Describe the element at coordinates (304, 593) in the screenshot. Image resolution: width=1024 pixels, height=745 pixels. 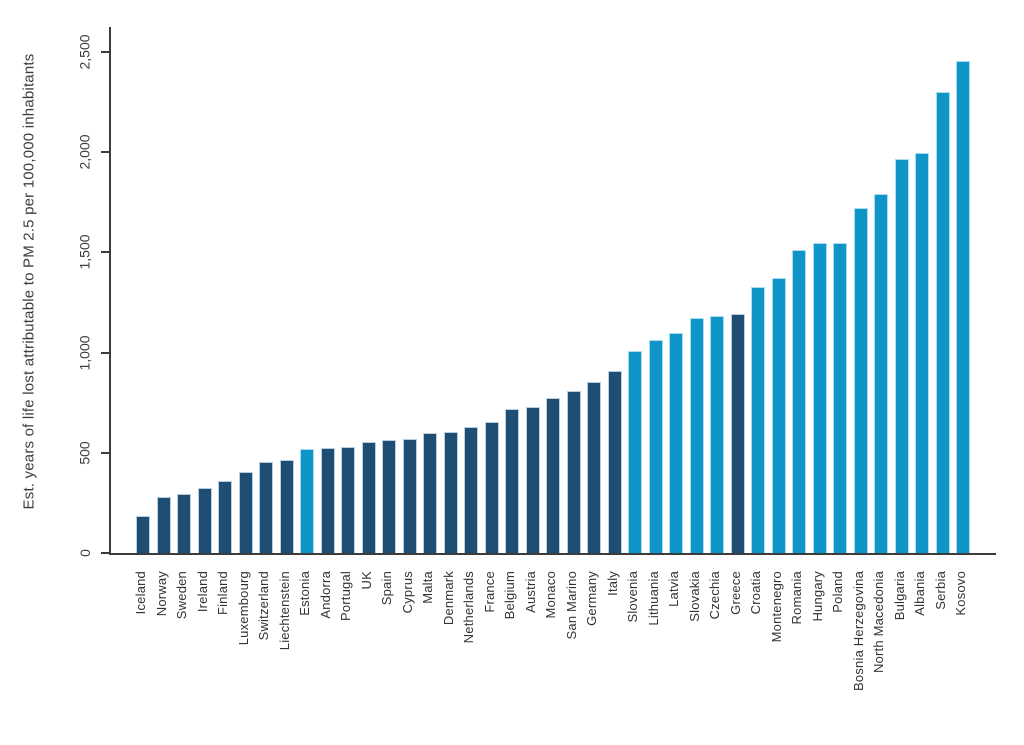
I see `x-label-estonia: Estonia` at that location.